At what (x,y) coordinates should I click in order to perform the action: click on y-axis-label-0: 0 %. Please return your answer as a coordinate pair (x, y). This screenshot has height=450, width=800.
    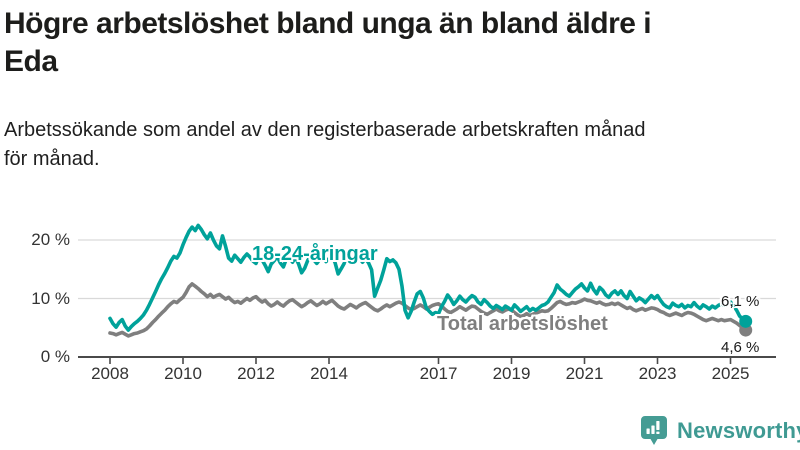
    Looking at the image, I should click on (55, 356).